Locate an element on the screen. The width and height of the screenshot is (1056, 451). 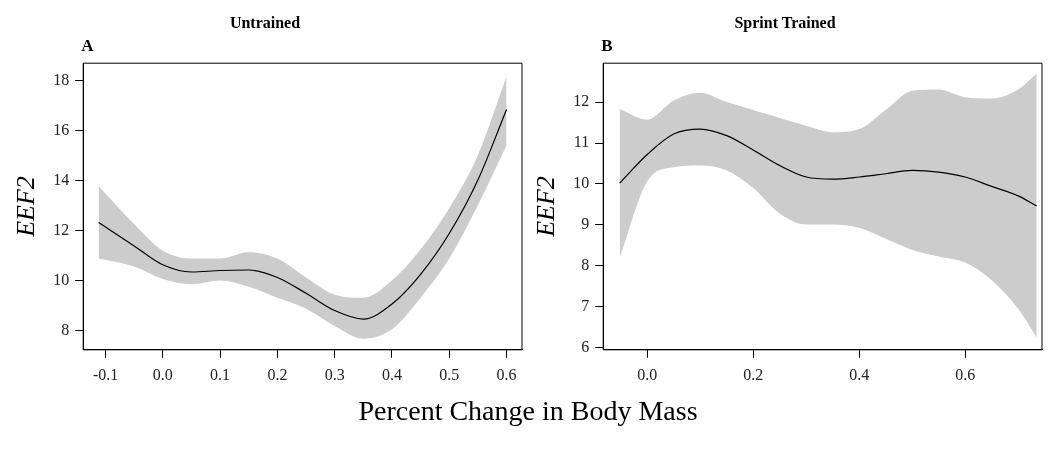
y-tick-label: 9 is located at coordinates (585, 224).